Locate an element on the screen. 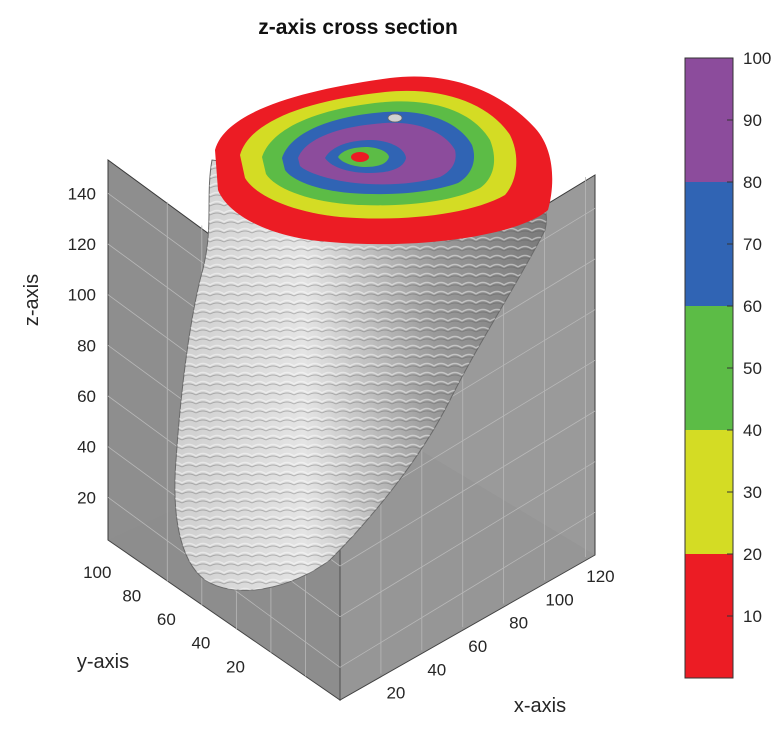  colorbar-tick-label: 100 is located at coordinates (757, 58).